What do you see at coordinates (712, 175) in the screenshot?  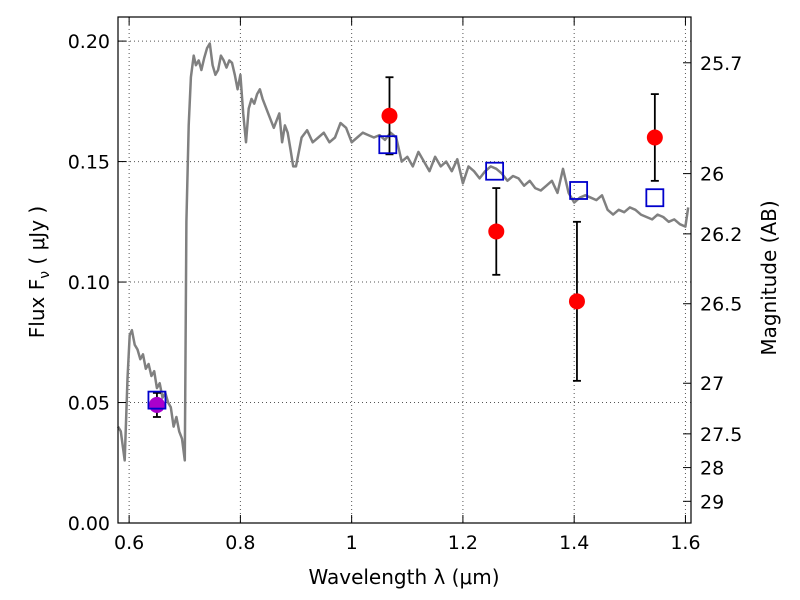 I see `y2-tick-label: 26` at bounding box center [712, 175].